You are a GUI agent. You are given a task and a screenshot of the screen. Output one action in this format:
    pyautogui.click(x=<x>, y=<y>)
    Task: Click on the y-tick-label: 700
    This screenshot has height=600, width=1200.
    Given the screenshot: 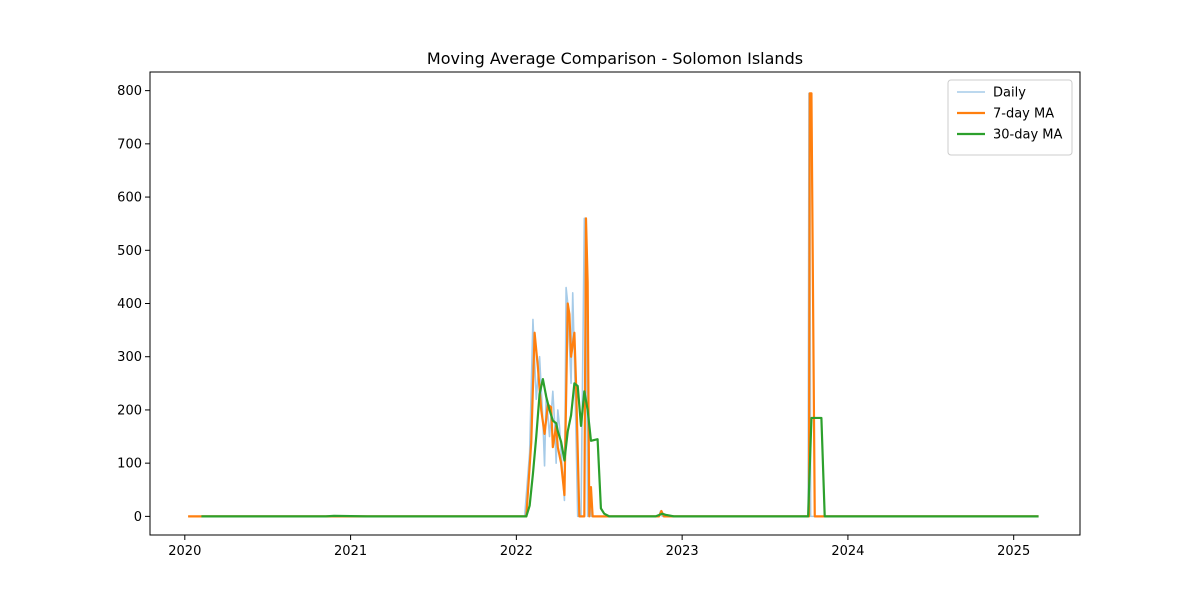 What is the action you would take?
    pyautogui.click(x=129, y=144)
    